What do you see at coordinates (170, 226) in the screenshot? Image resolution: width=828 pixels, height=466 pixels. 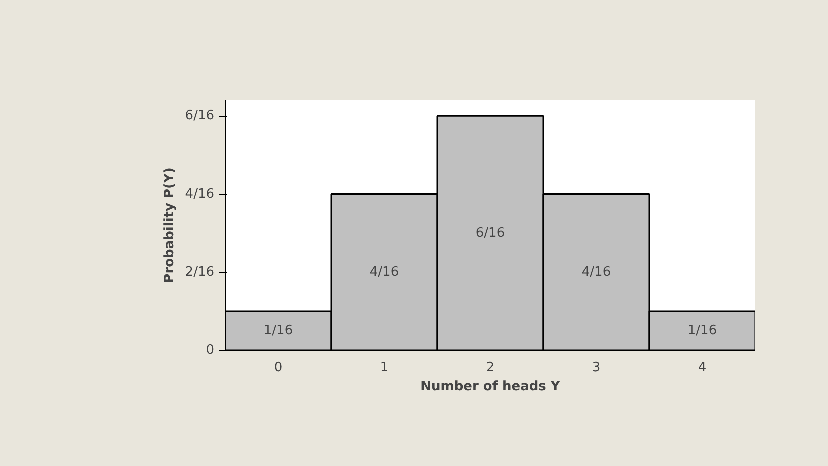 I see `y-axis-title: Probability P(Y)` at bounding box center [170, 226].